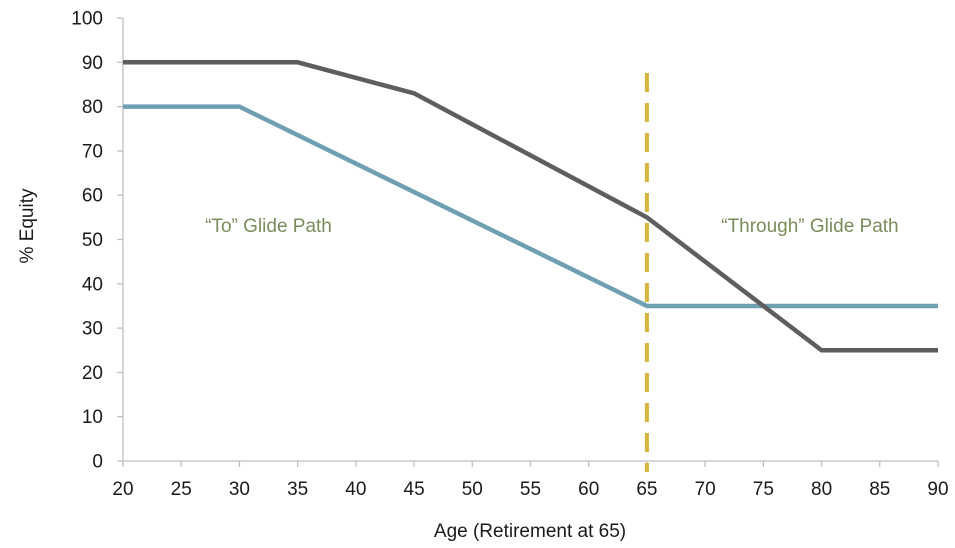 This screenshot has height=548, width=955. I want to click on x-tick-label: 30, so click(239, 489).